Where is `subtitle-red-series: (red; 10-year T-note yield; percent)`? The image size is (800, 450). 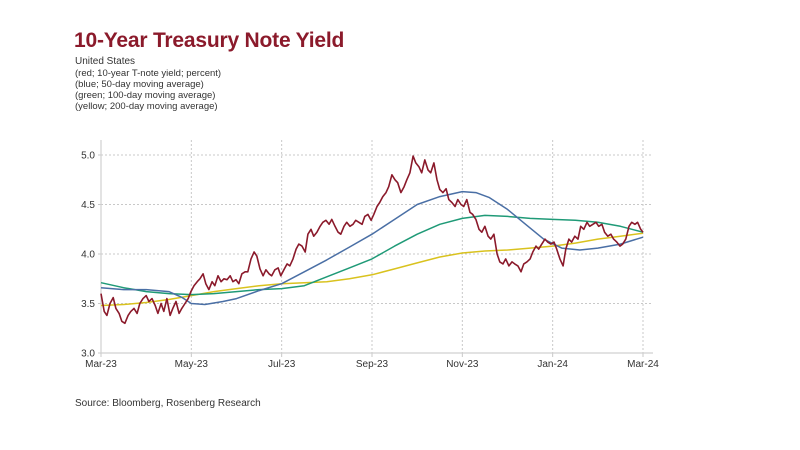 subtitle-red-series: (red; 10-year T-note yield; percent) is located at coordinates (148, 73).